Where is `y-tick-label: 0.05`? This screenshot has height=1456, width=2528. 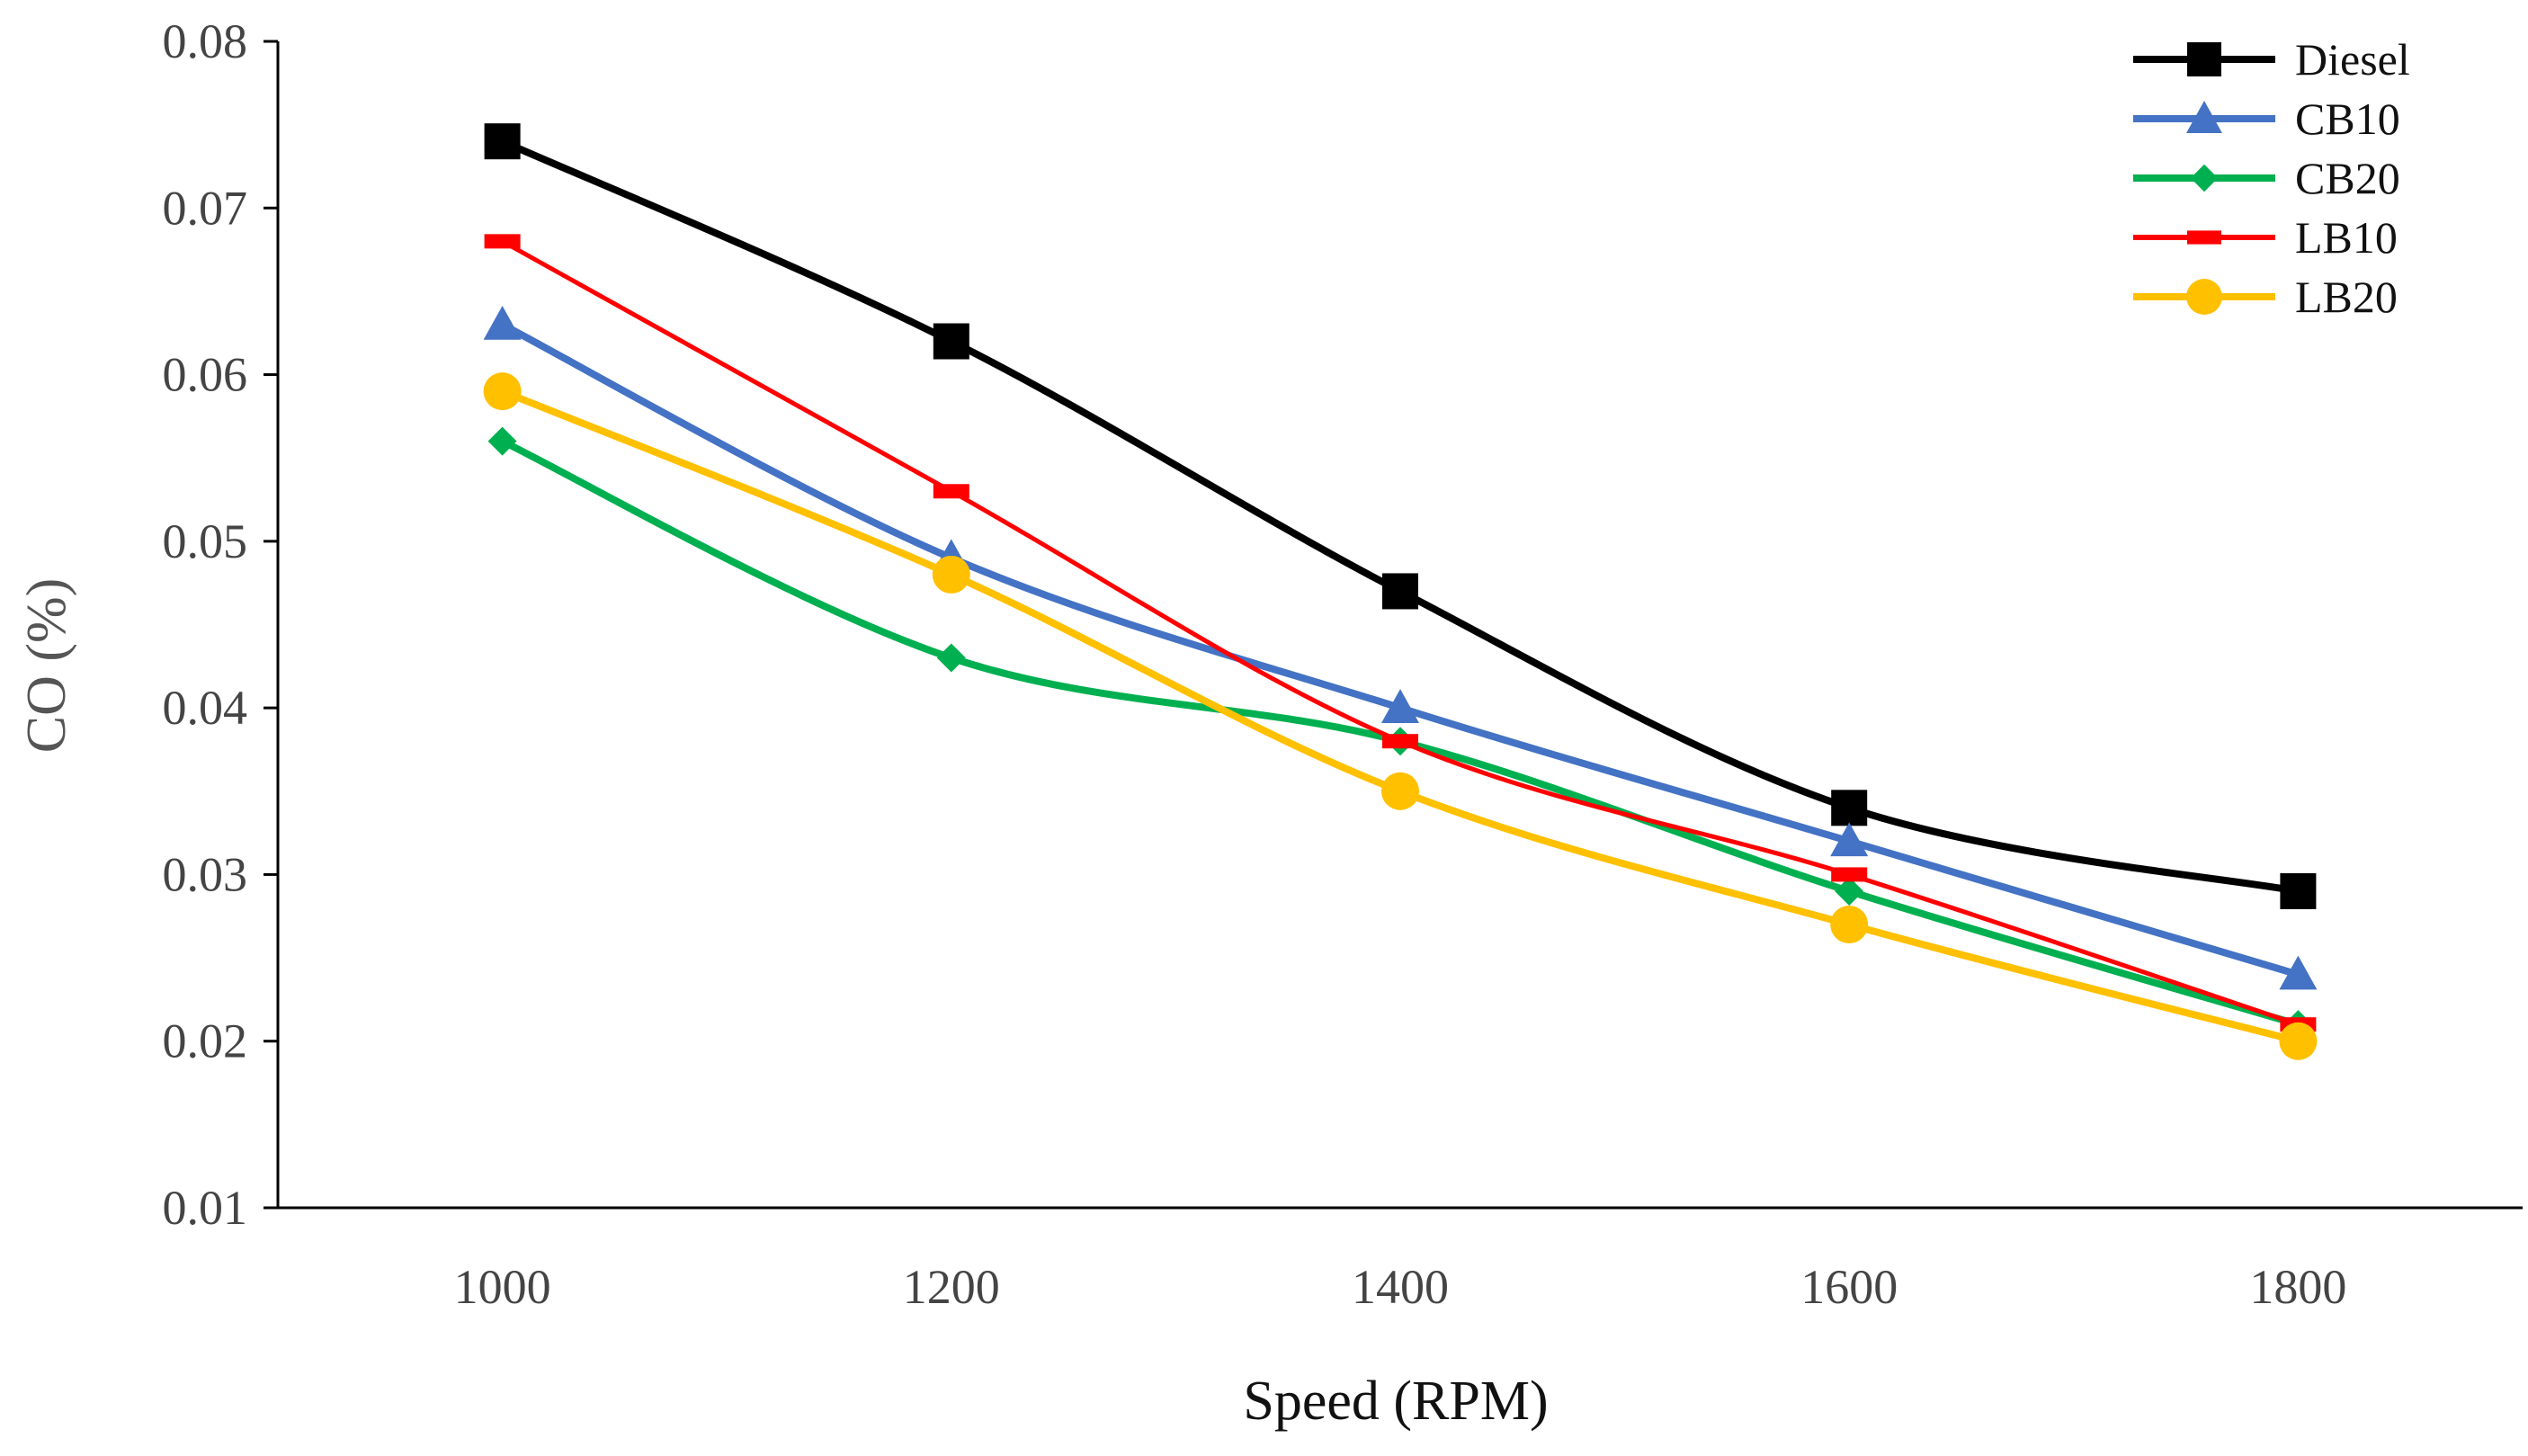
y-tick-label: 0.05 is located at coordinates (205, 541).